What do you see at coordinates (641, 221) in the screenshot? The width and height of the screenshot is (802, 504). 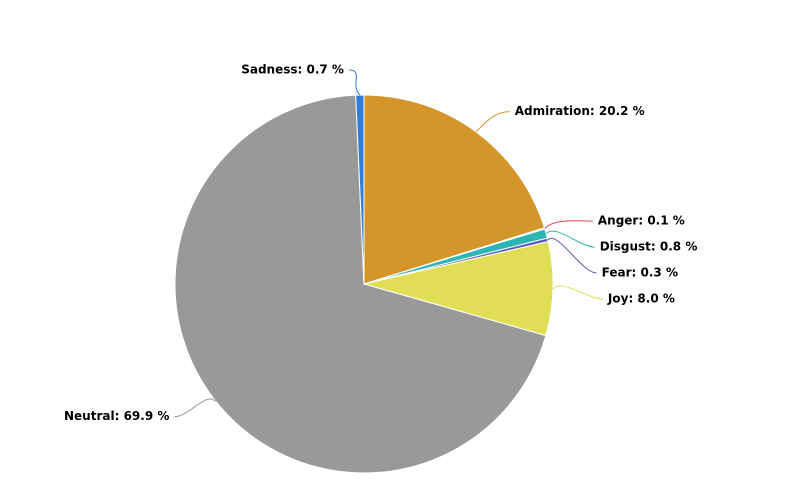 I see `data-label: Anger: 0.1 %` at bounding box center [641, 221].